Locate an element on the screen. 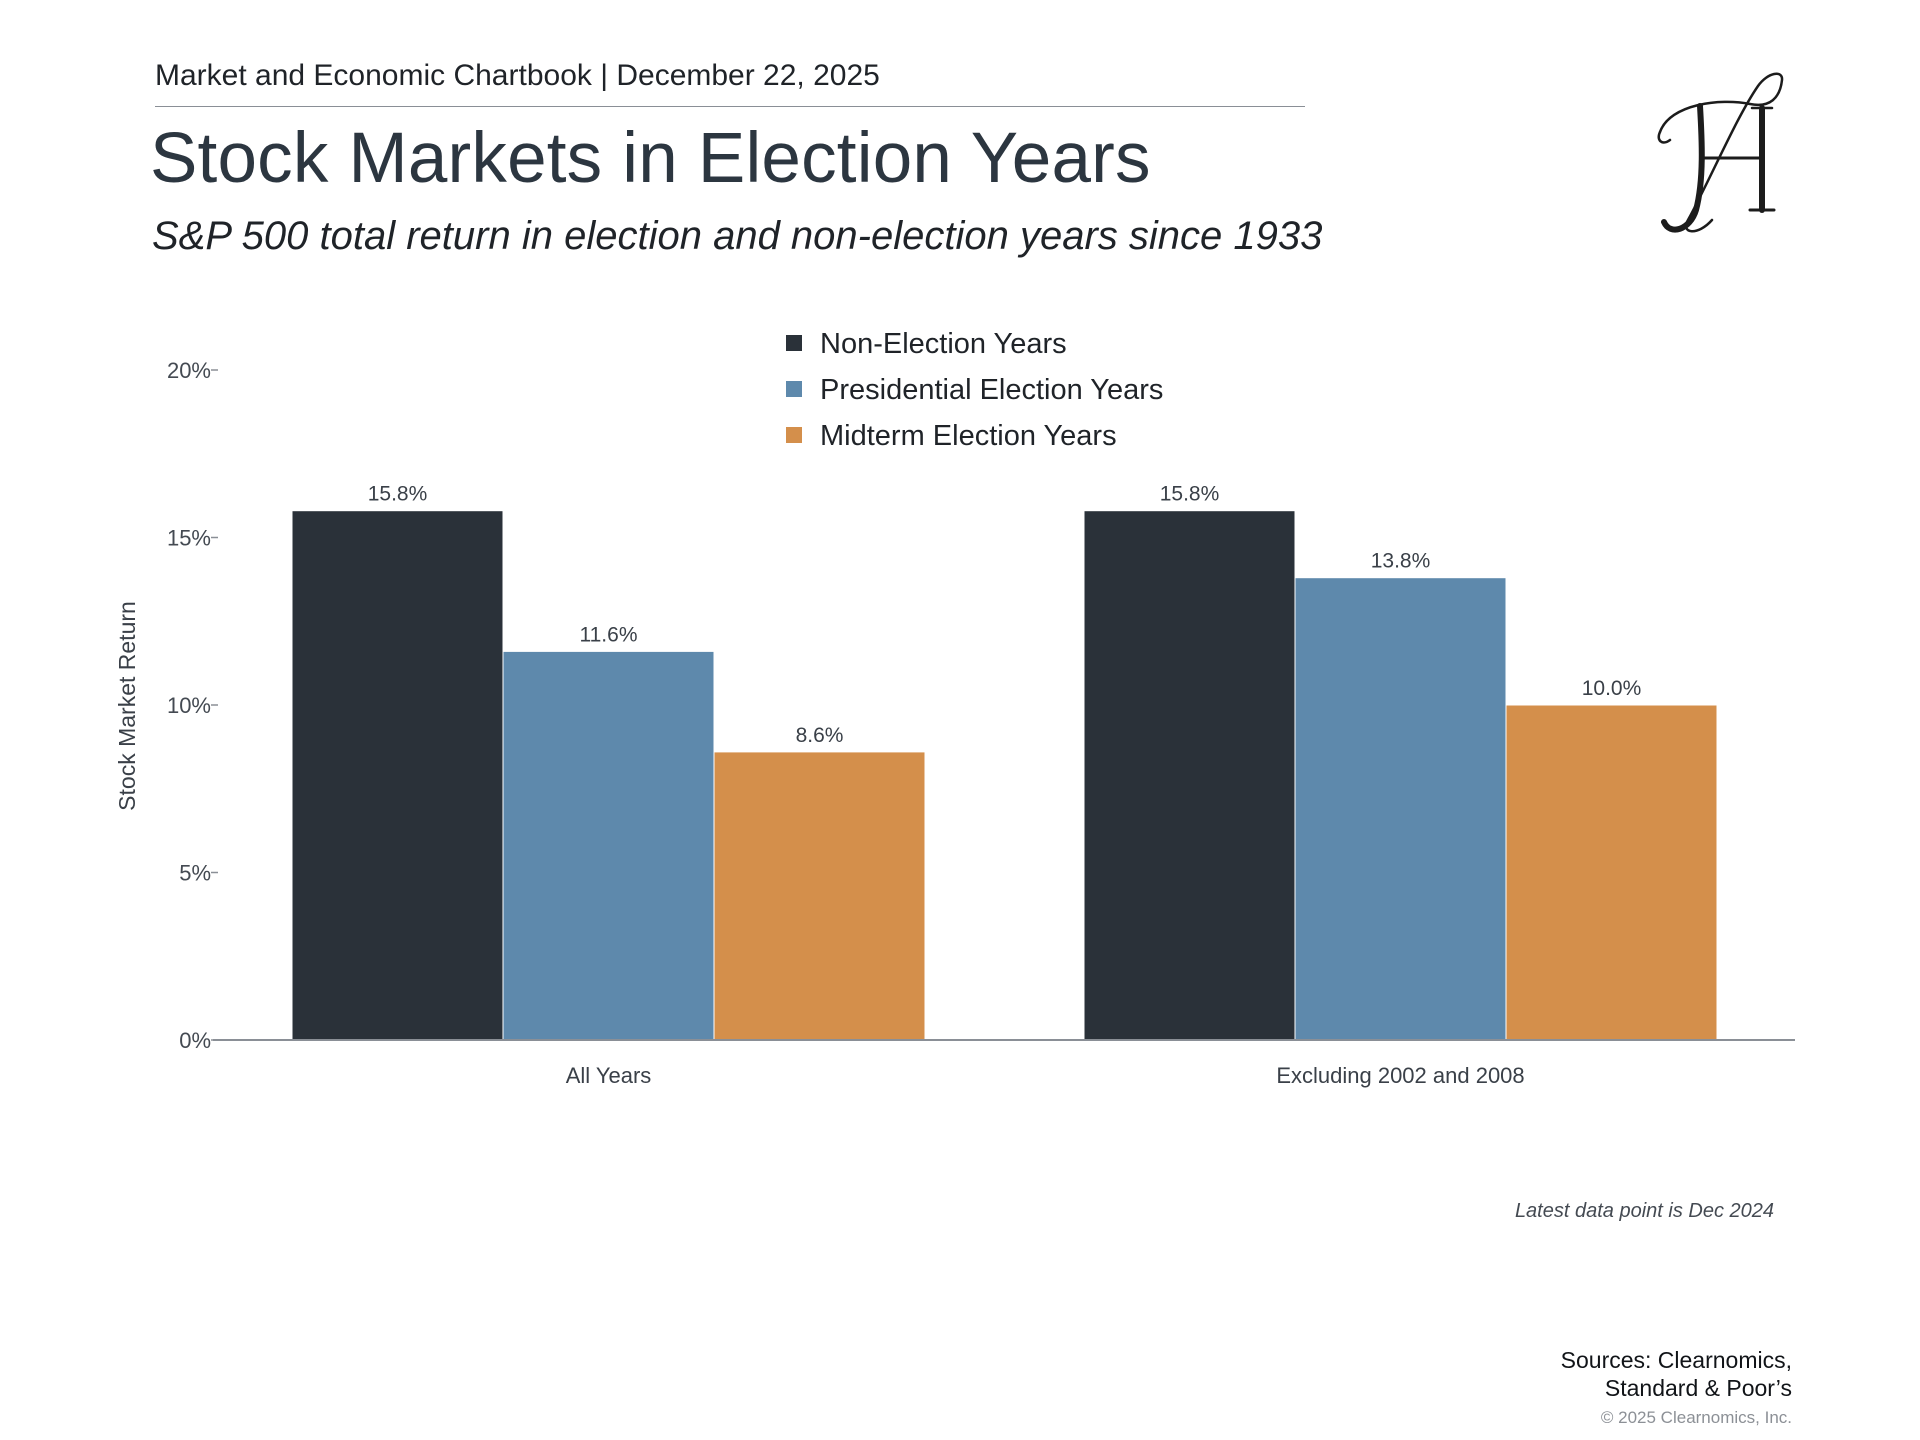 The image size is (1920, 1440). bar-non-election-years0 is located at coordinates (397, 775).